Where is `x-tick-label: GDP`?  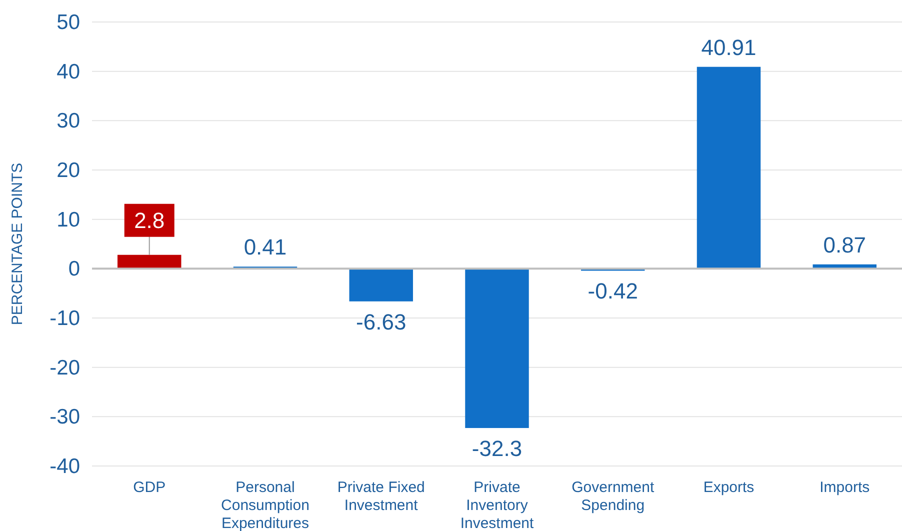 x-tick-label: GDP is located at coordinates (149, 487).